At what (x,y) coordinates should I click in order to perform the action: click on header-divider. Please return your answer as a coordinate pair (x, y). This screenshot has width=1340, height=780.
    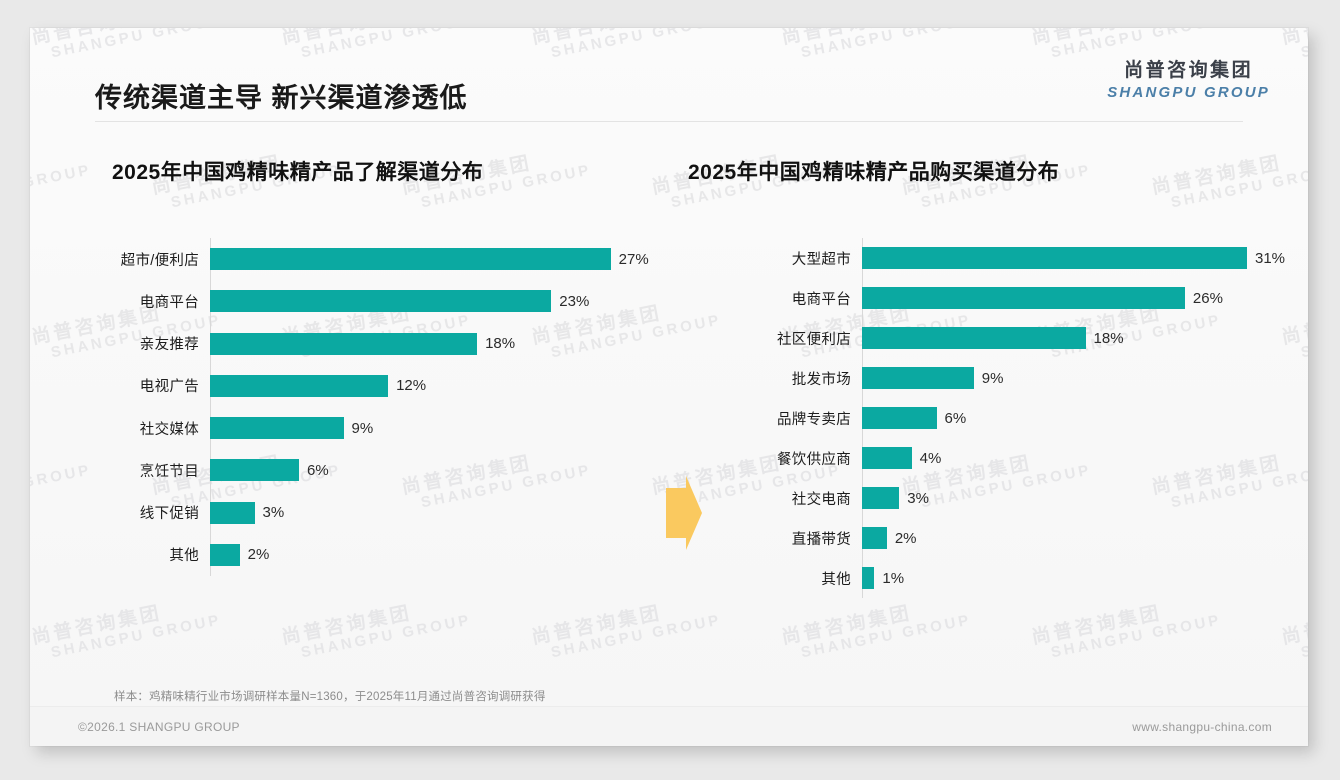
    Looking at the image, I should click on (669, 121).